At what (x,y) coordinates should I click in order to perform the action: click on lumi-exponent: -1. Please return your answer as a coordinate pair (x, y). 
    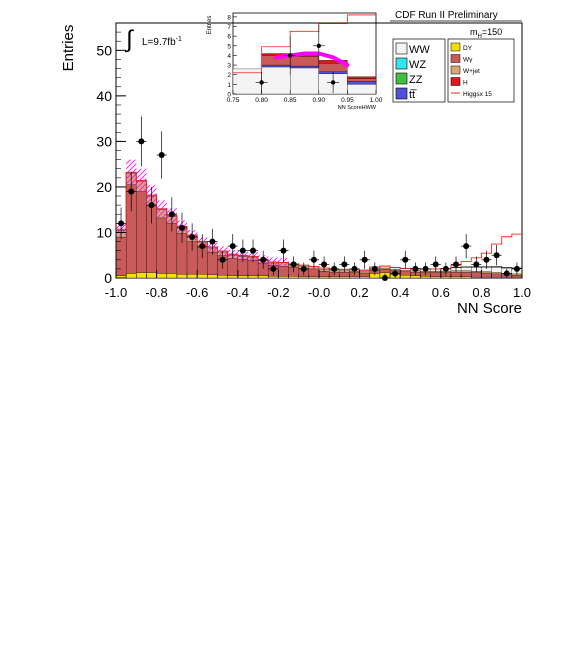
    Looking at the image, I should click on (179, 39).